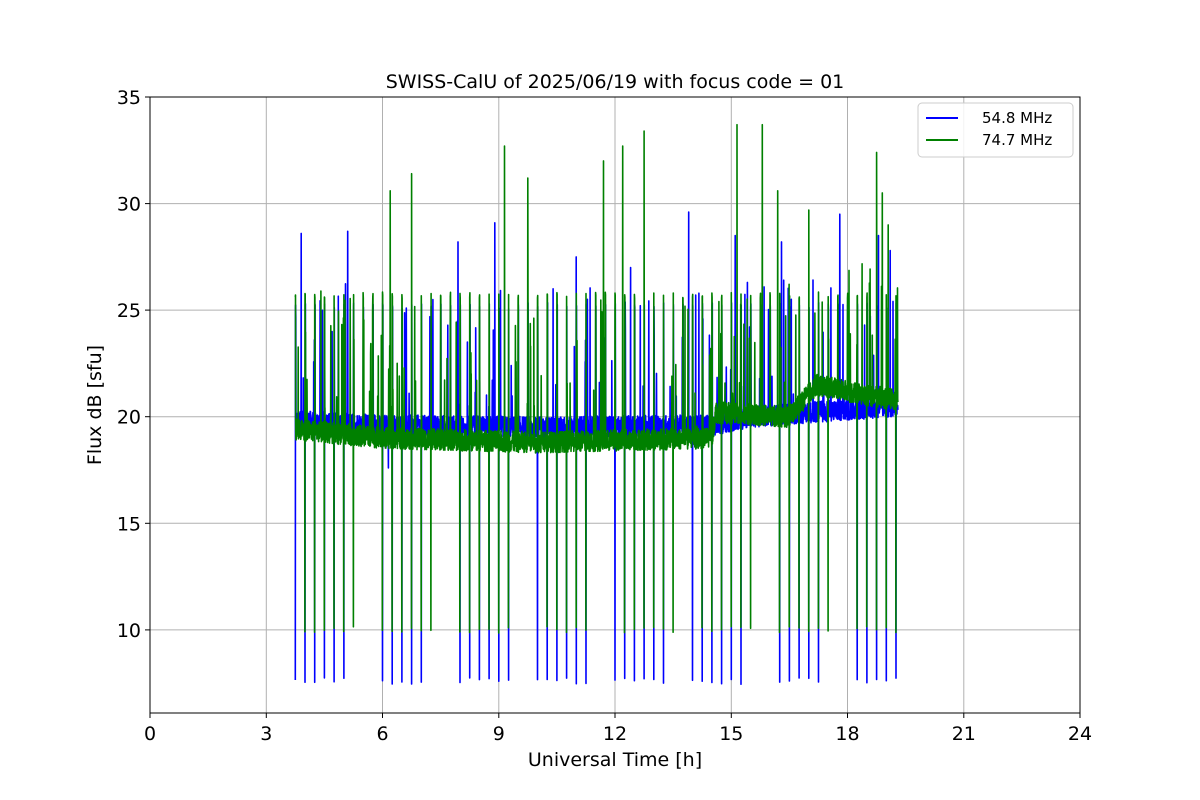 This screenshot has height=800, width=1200. What do you see at coordinates (129, 524) in the screenshot?
I see `y-tick-label: 15` at bounding box center [129, 524].